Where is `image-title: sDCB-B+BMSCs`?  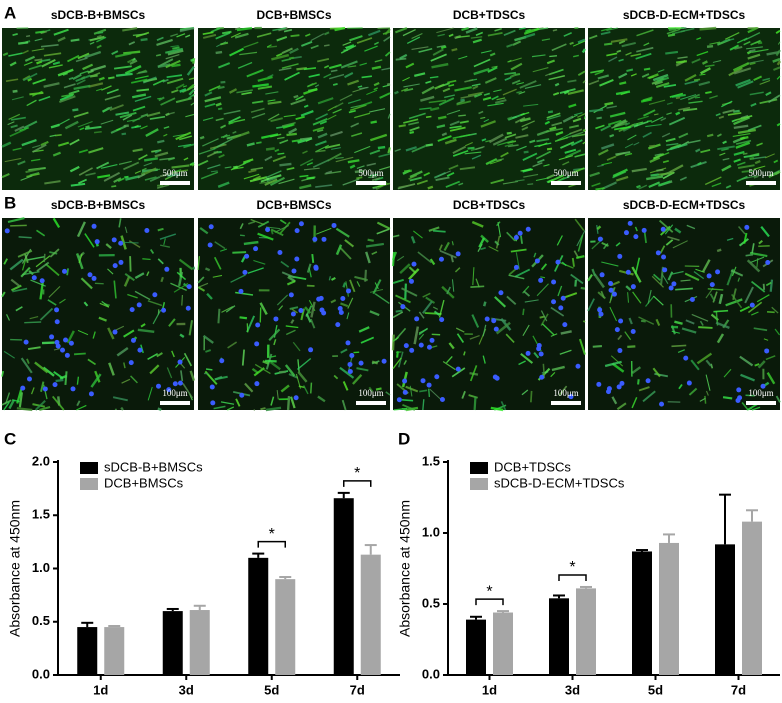 image-title: sDCB-B+BMSCs is located at coordinates (98, 15).